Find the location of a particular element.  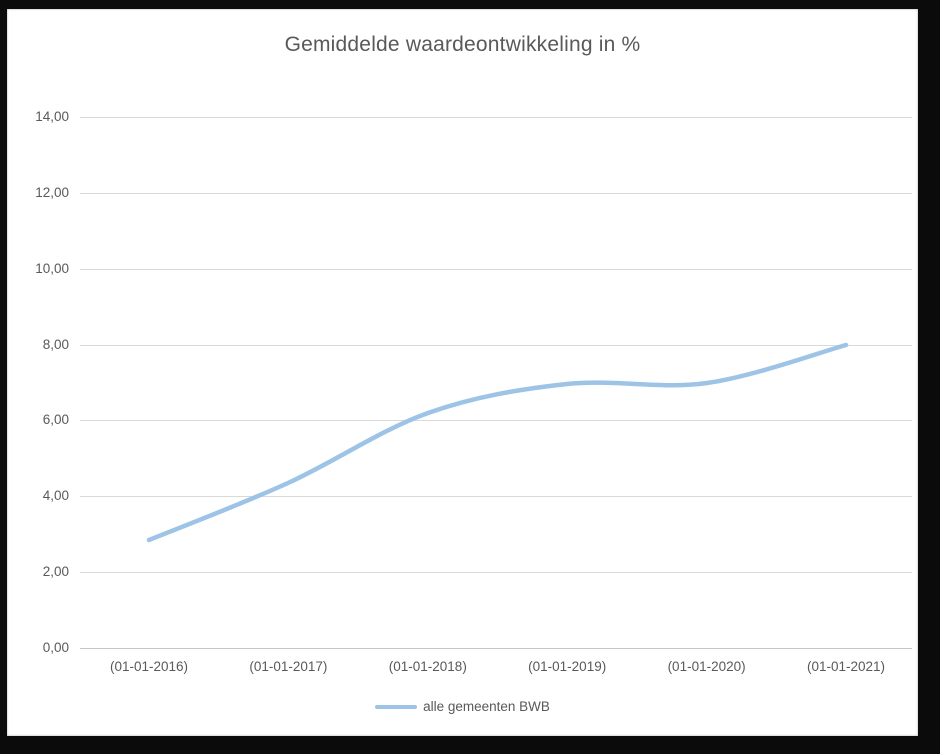

y-axis-tick-label: 4,00 is located at coordinates (55, 496).